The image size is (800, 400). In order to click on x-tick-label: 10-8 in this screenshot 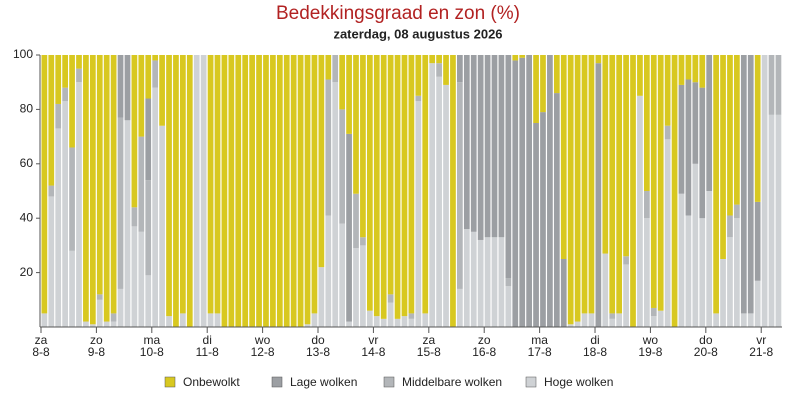, I will do `click(152, 352)`.